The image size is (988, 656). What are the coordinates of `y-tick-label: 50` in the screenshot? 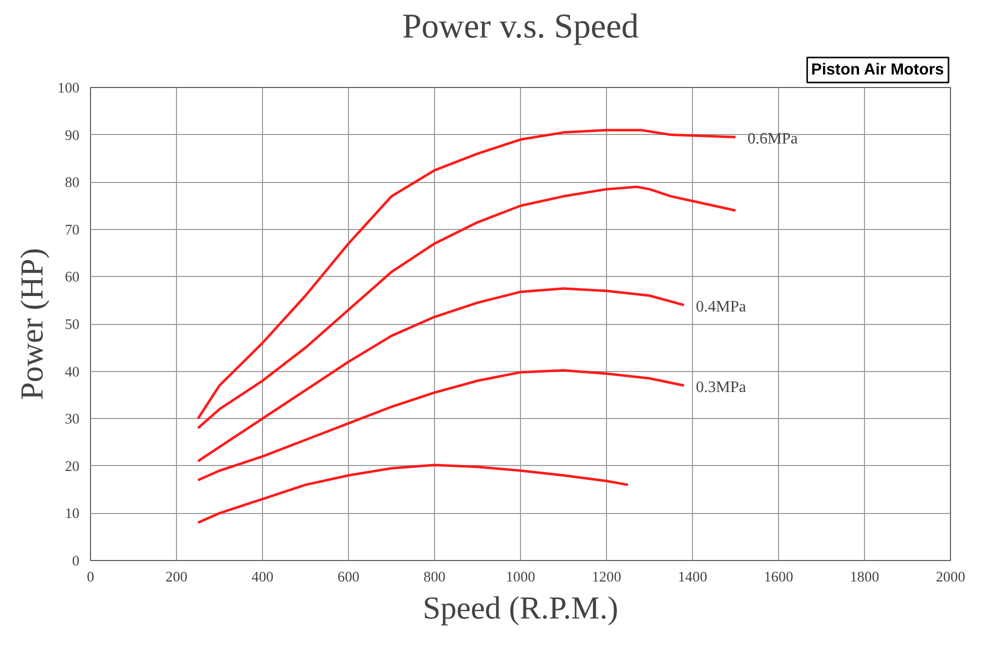 It's located at (72, 325).